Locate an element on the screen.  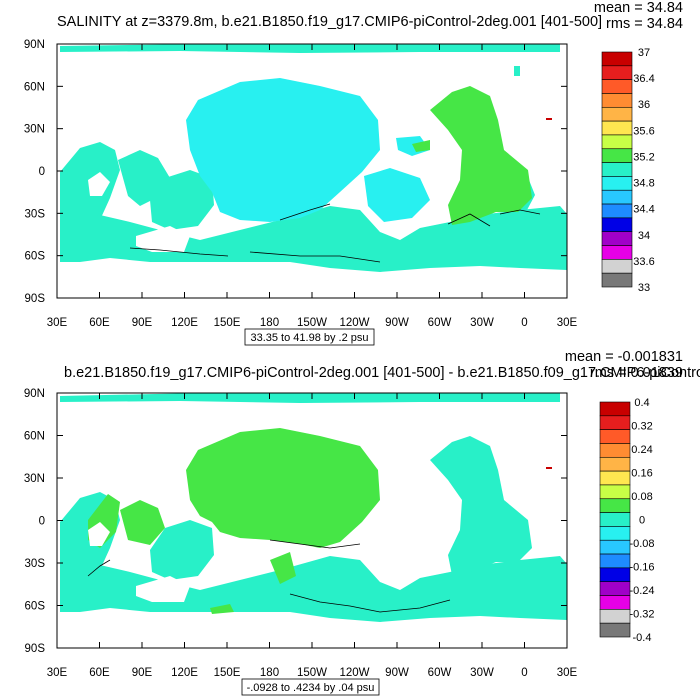
colorbar-label: 33 is located at coordinates (644, 288).